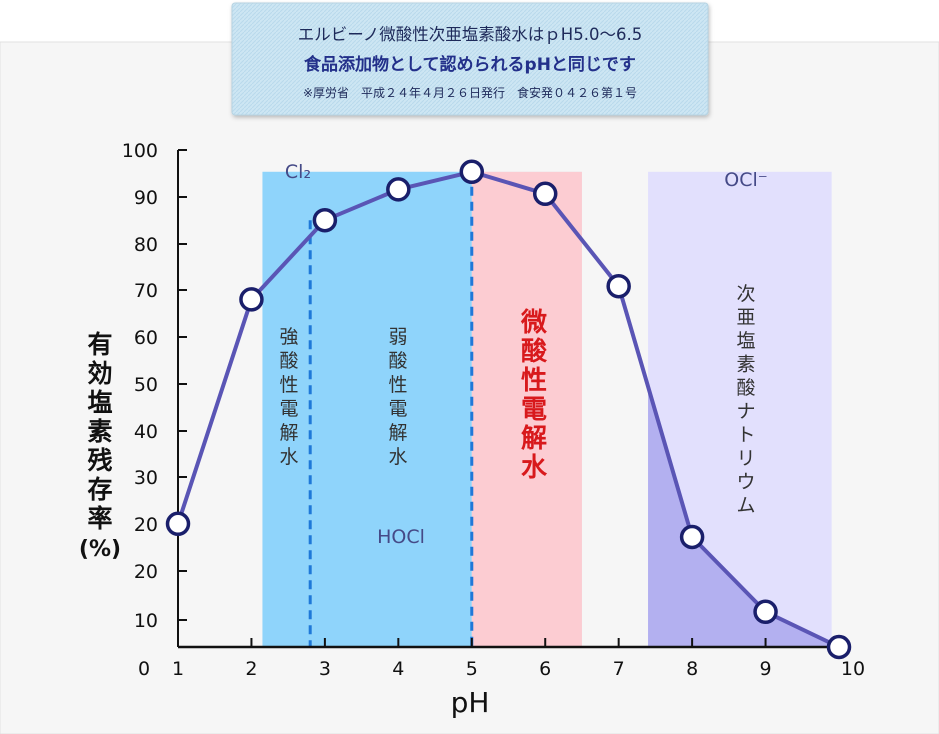 The width and height of the screenshot is (939, 734). Describe the element at coordinates (745, 365) in the screenshot. I see `region-label-sodium-char: 素` at that location.